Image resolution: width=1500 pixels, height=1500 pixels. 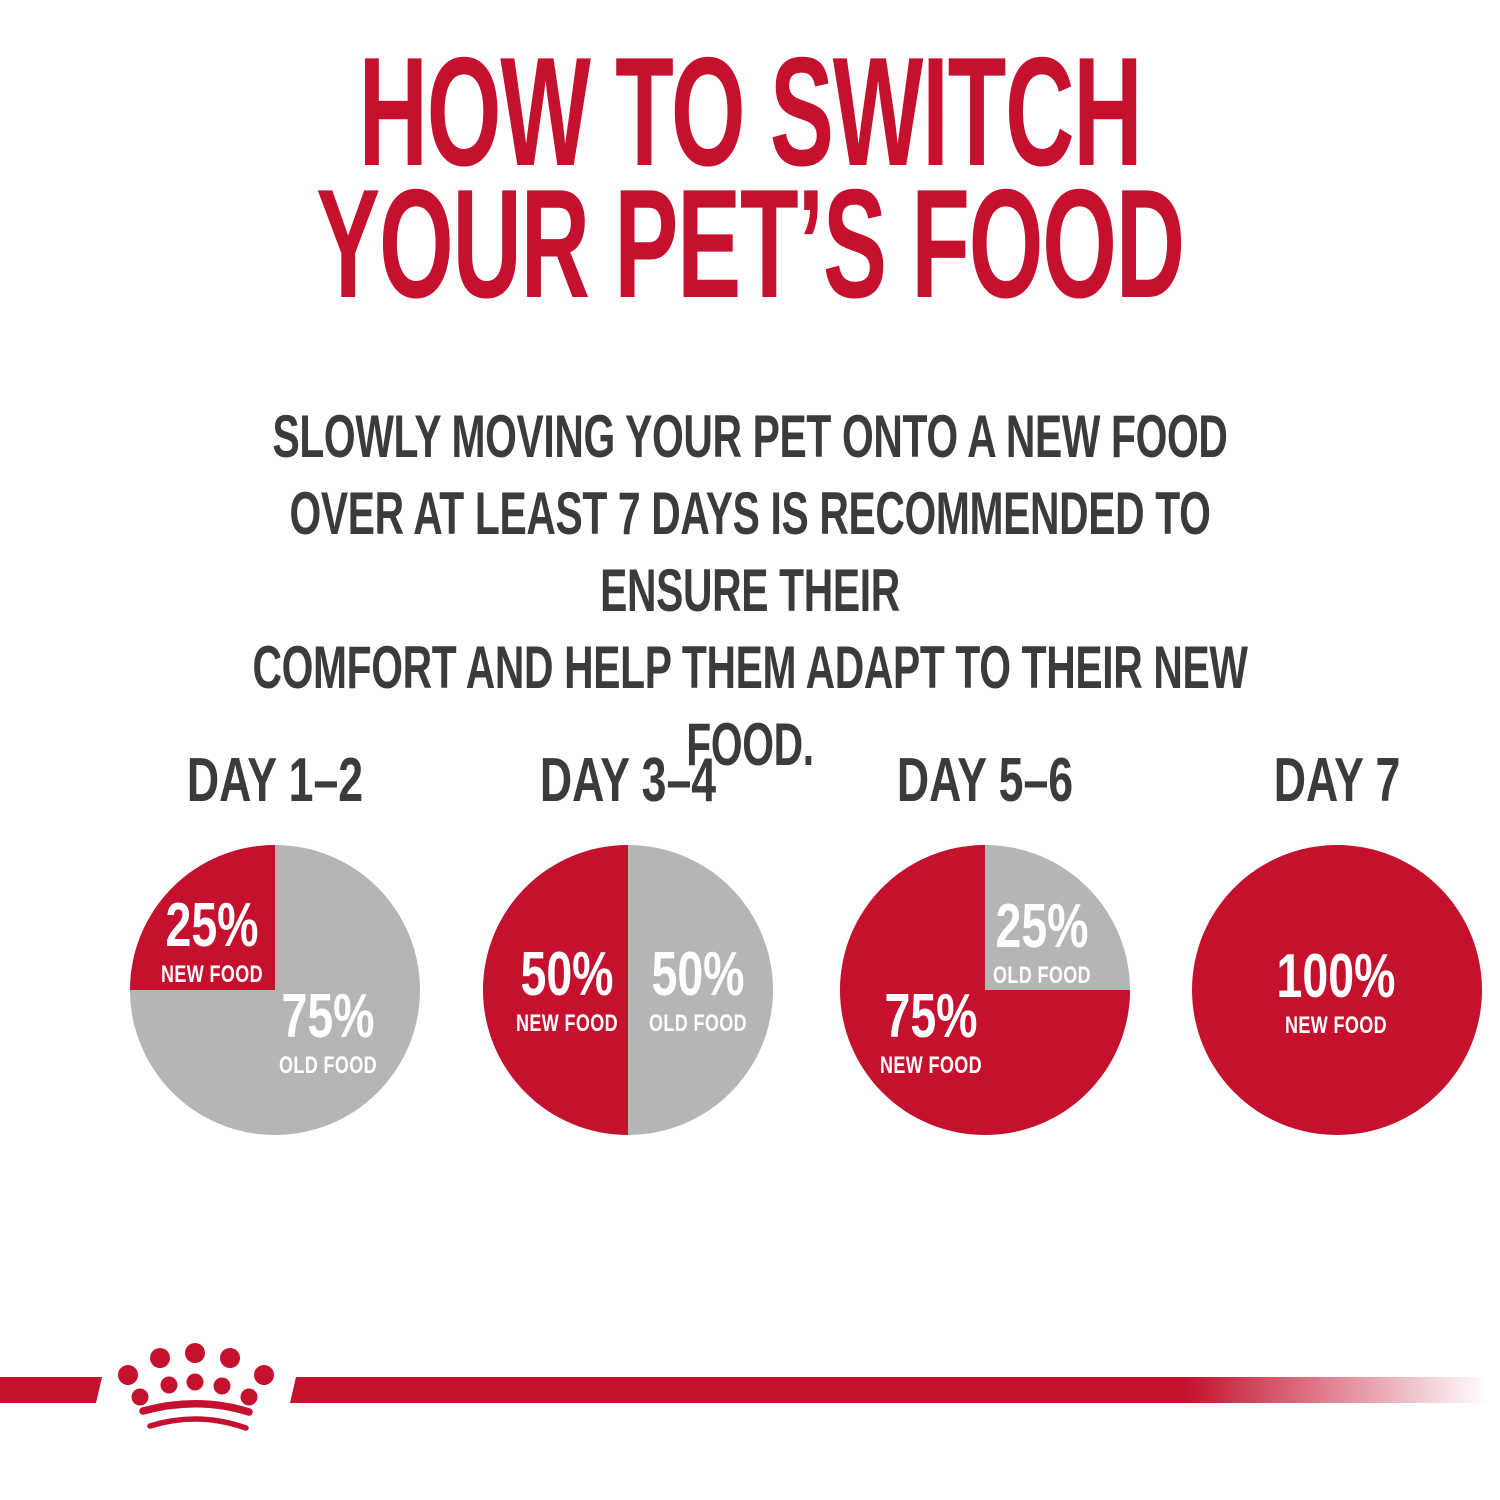 What do you see at coordinates (985, 780) in the screenshot?
I see `day-label-day-5-6: DAY 5–6` at bounding box center [985, 780].